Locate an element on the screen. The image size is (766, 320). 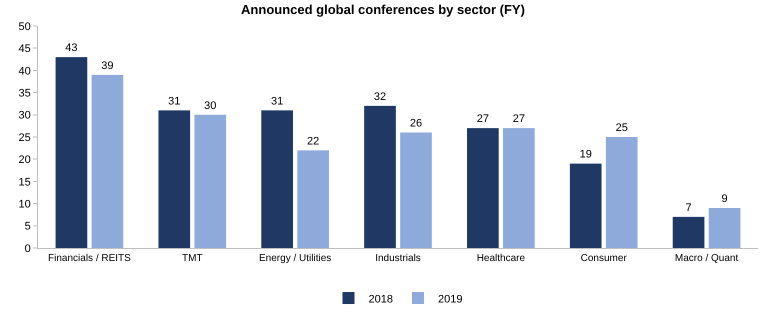
y-tick-label: 0 is located at coordinates (27, 248).